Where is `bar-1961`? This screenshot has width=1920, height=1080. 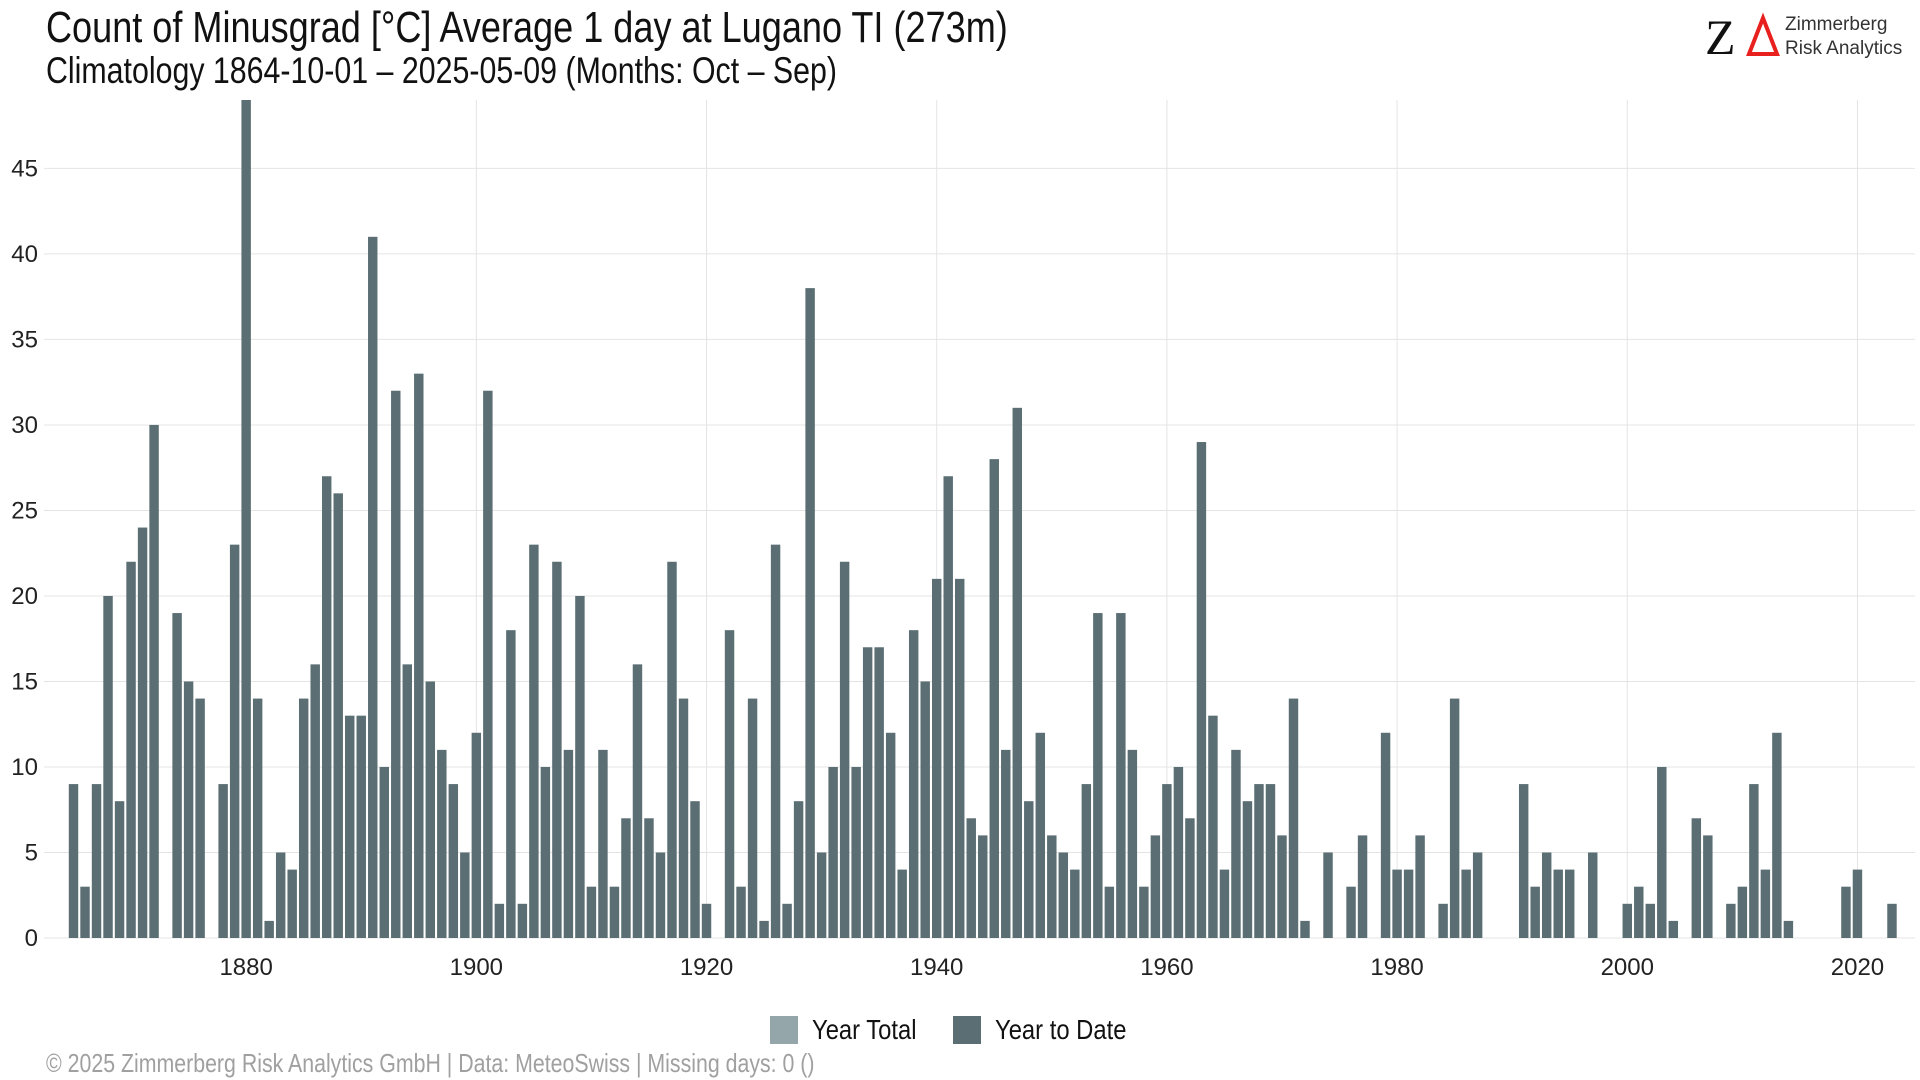 bar-1961 is located at coordinates (1178, 852).